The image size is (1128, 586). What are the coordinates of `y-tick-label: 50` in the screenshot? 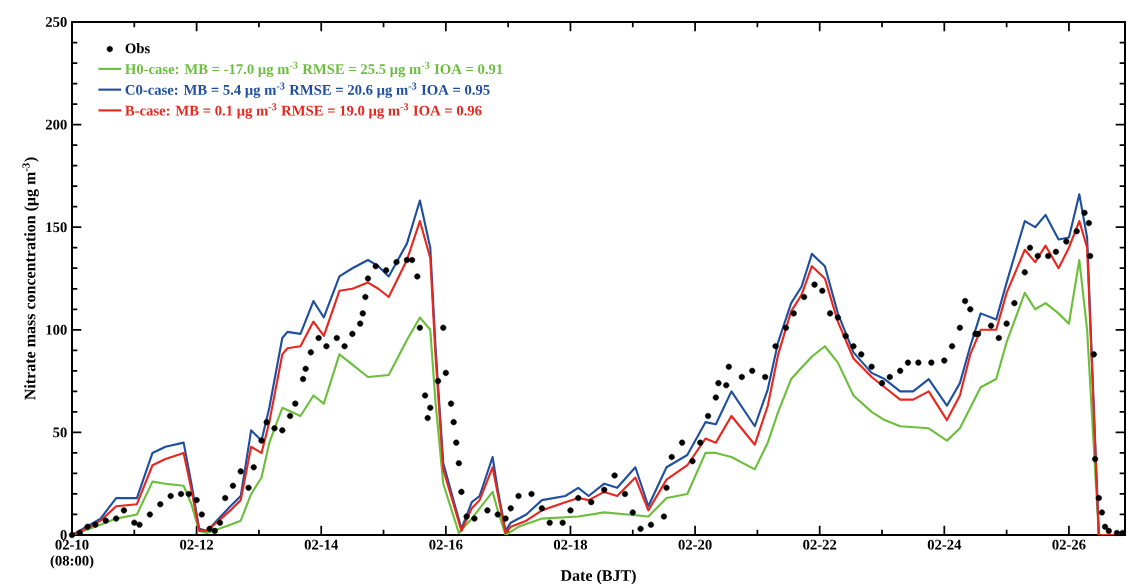 It's located at (60, 432).